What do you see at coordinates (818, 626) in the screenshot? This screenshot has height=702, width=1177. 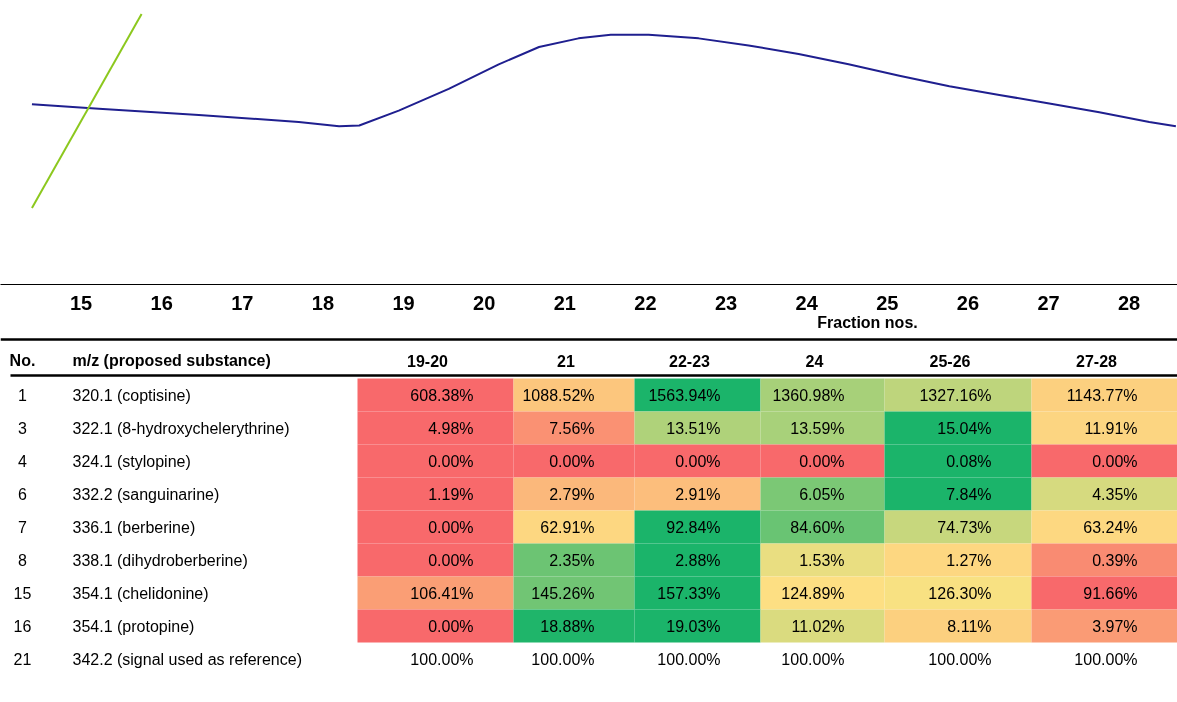 I see `data-label: 11.02%` at bounding box center [818, 626].